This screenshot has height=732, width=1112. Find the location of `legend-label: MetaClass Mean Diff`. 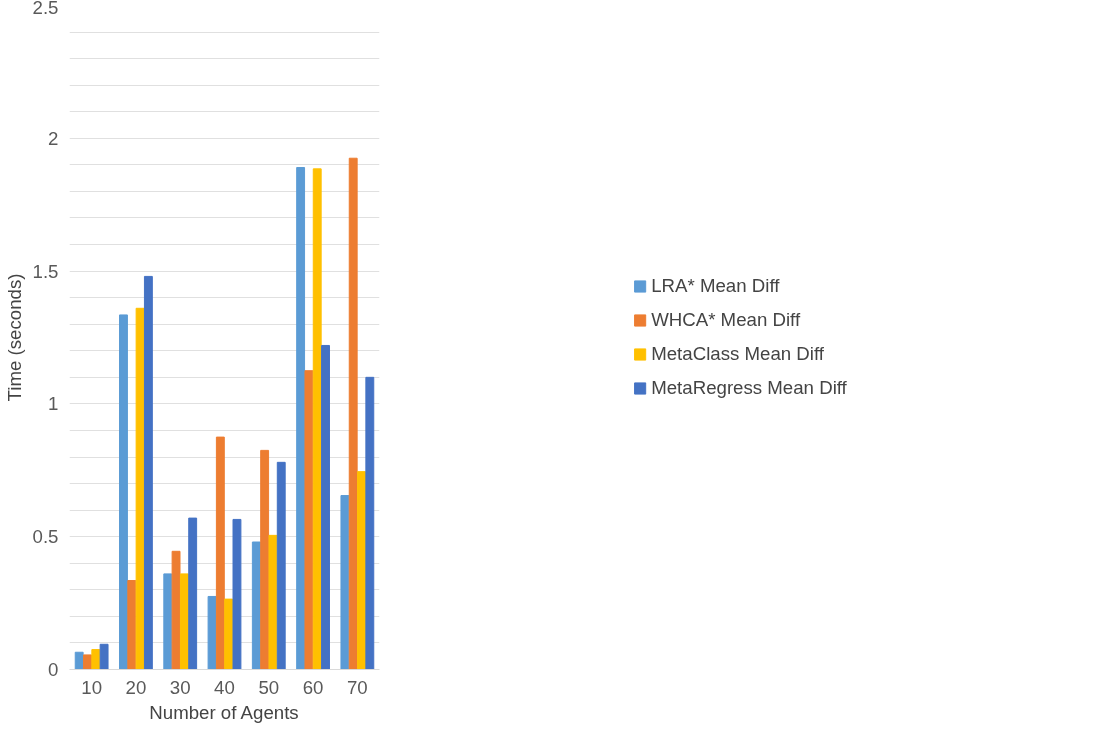

legend-label: MetaClass Mean Diff is located at coordinates (737, 354).